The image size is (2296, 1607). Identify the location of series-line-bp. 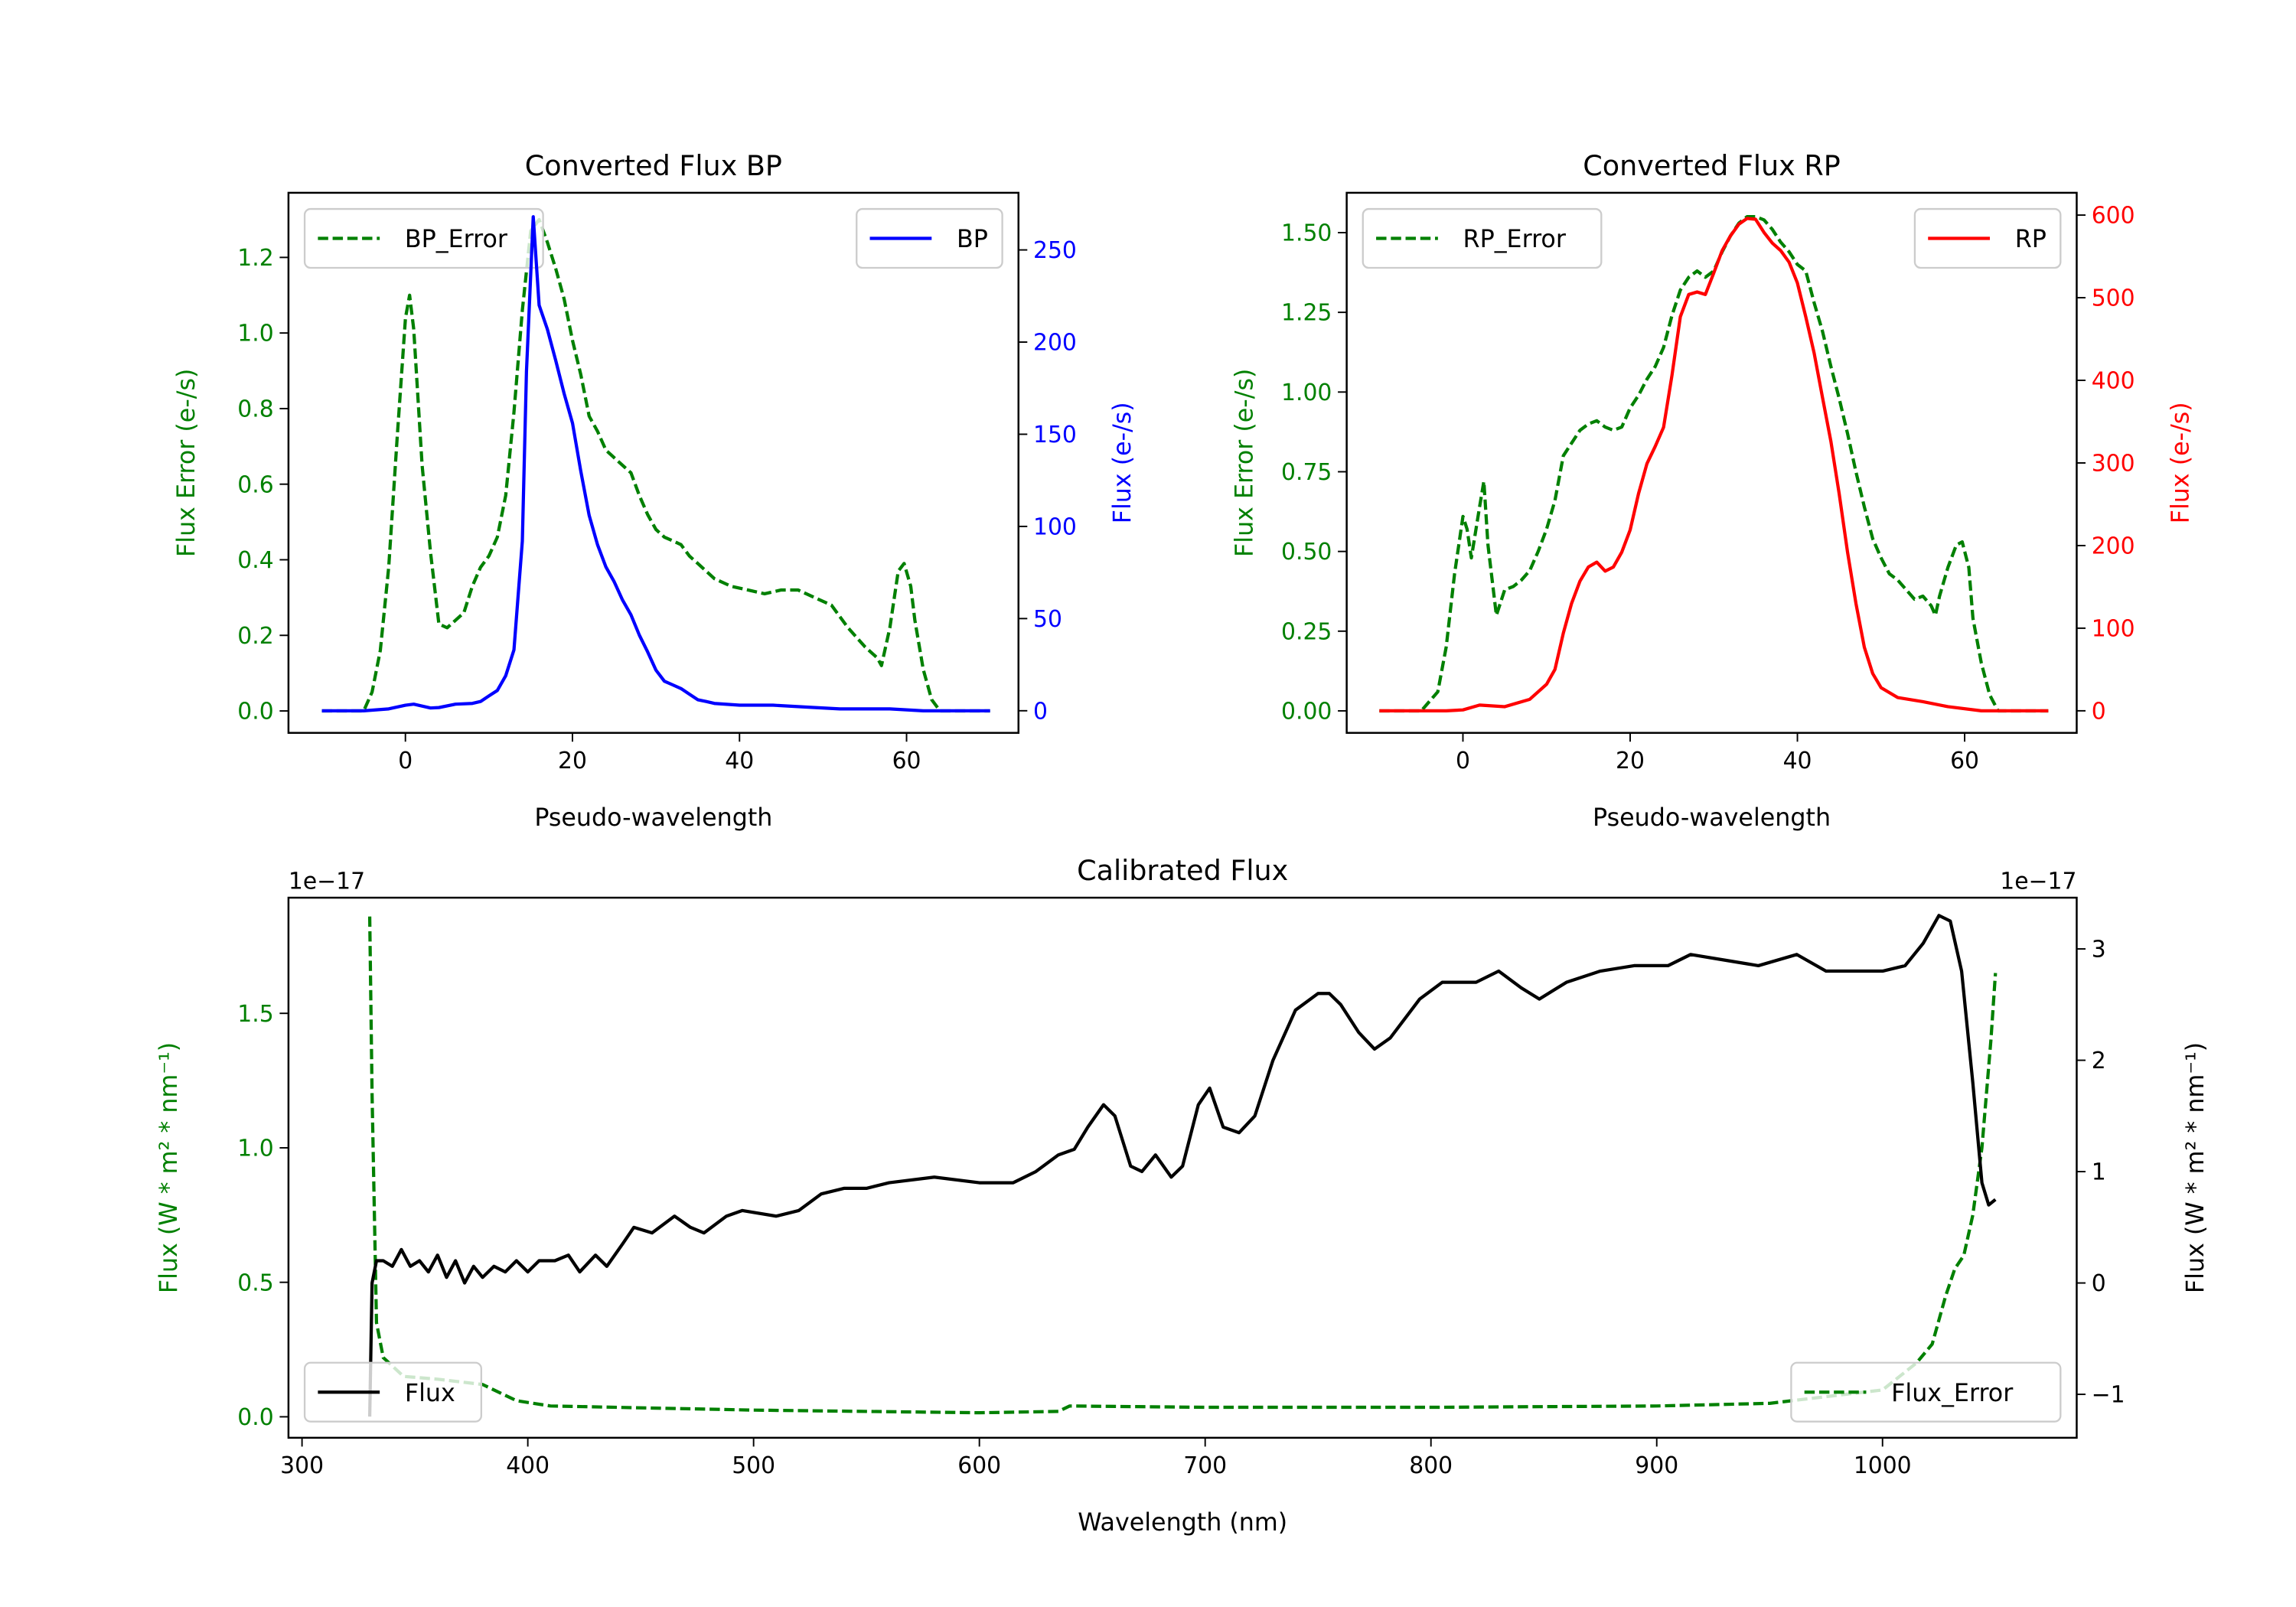
(655, 463).